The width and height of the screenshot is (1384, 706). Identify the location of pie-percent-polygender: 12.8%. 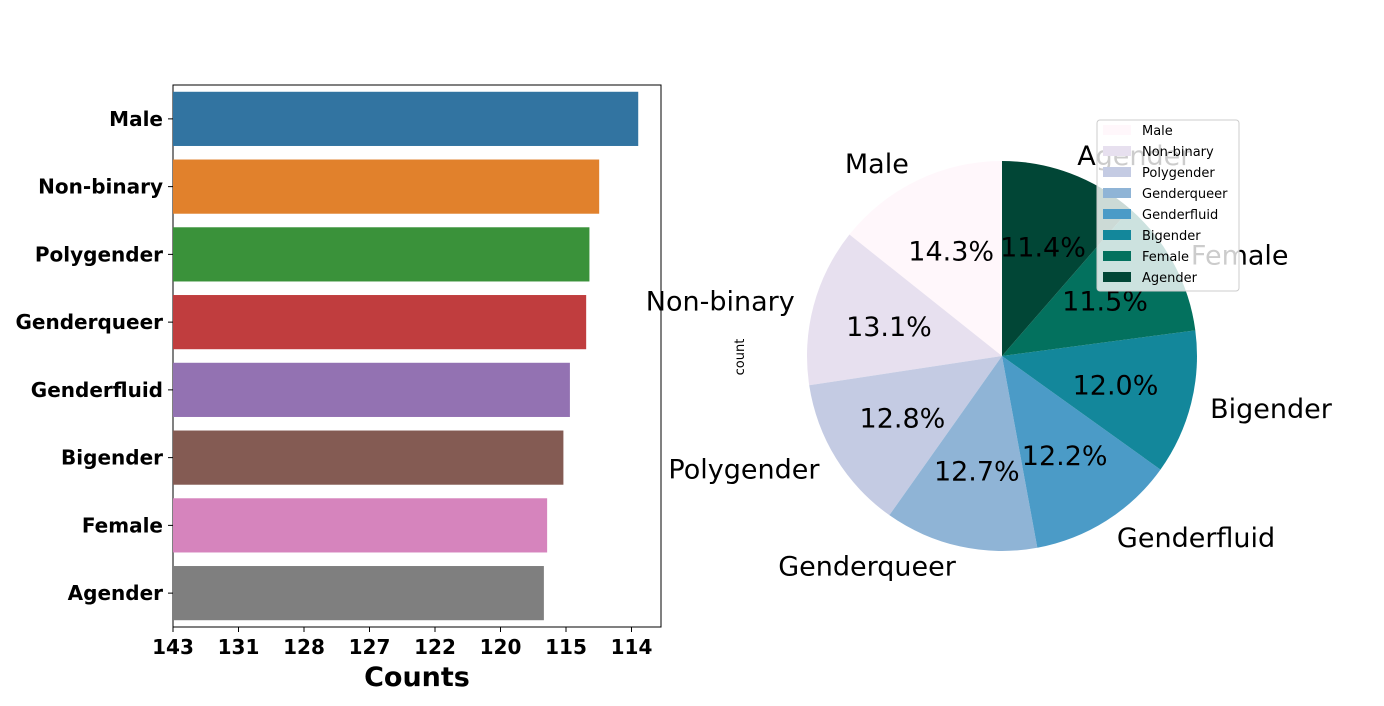
(903, 418).